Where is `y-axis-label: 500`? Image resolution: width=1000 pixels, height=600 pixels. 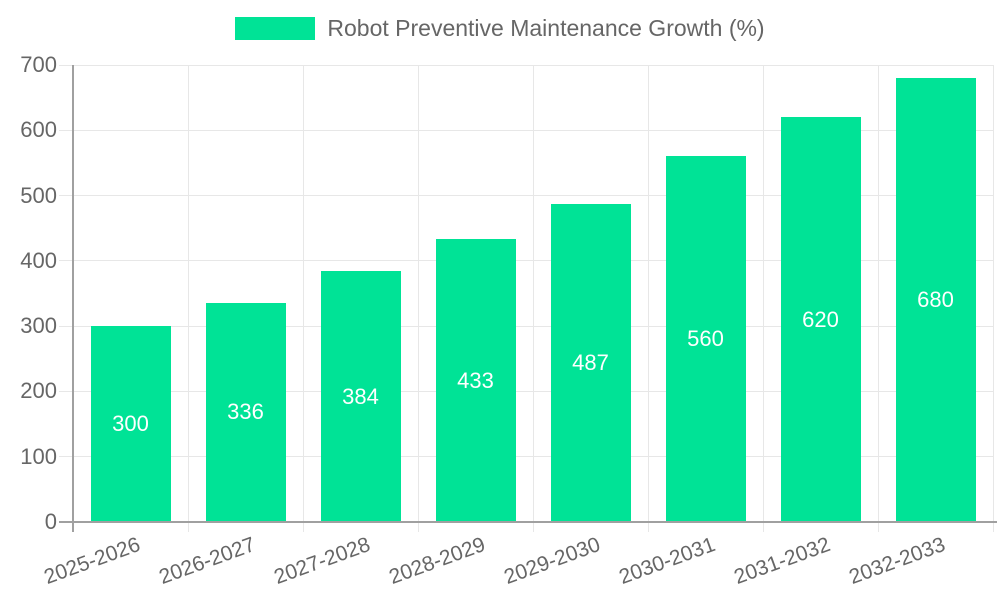 y-axis-label: 500 is located at coordinates (38, 195).